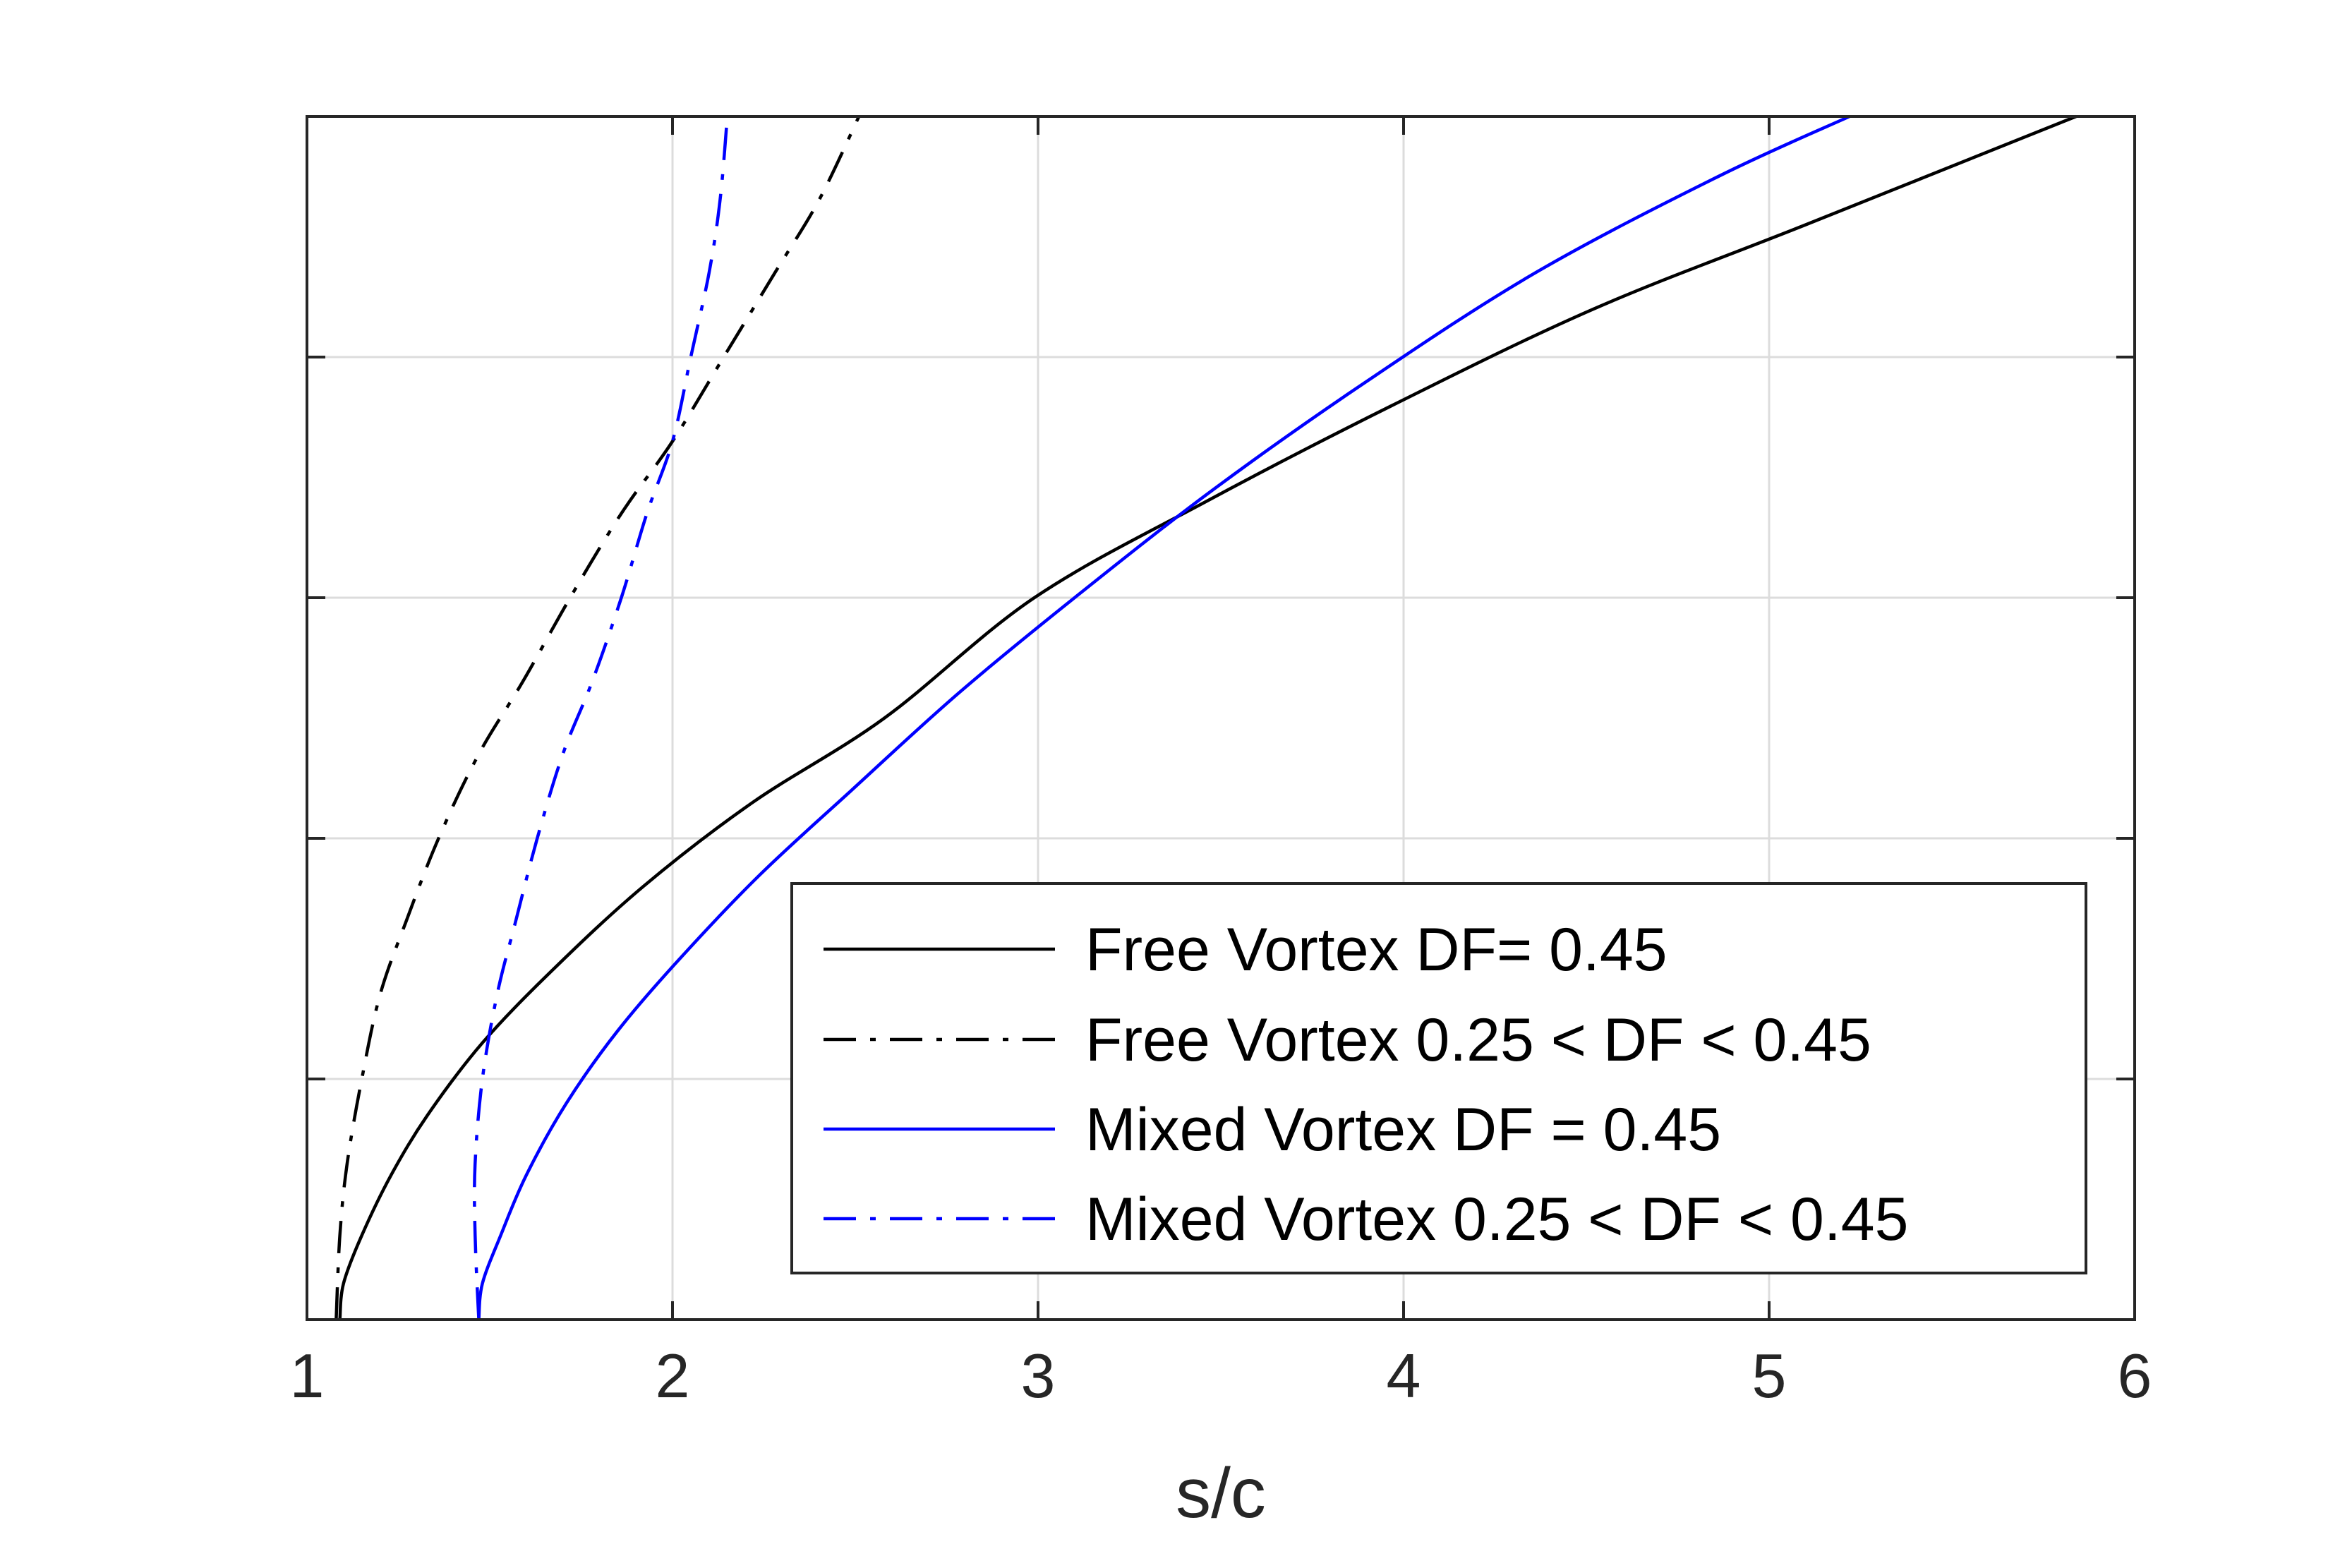 This screenshot has width=2352, height=1568. I want to click on legend-label-3: Mixed Vortex 0.25 < DF < 0.45, so click(1497, 1219).